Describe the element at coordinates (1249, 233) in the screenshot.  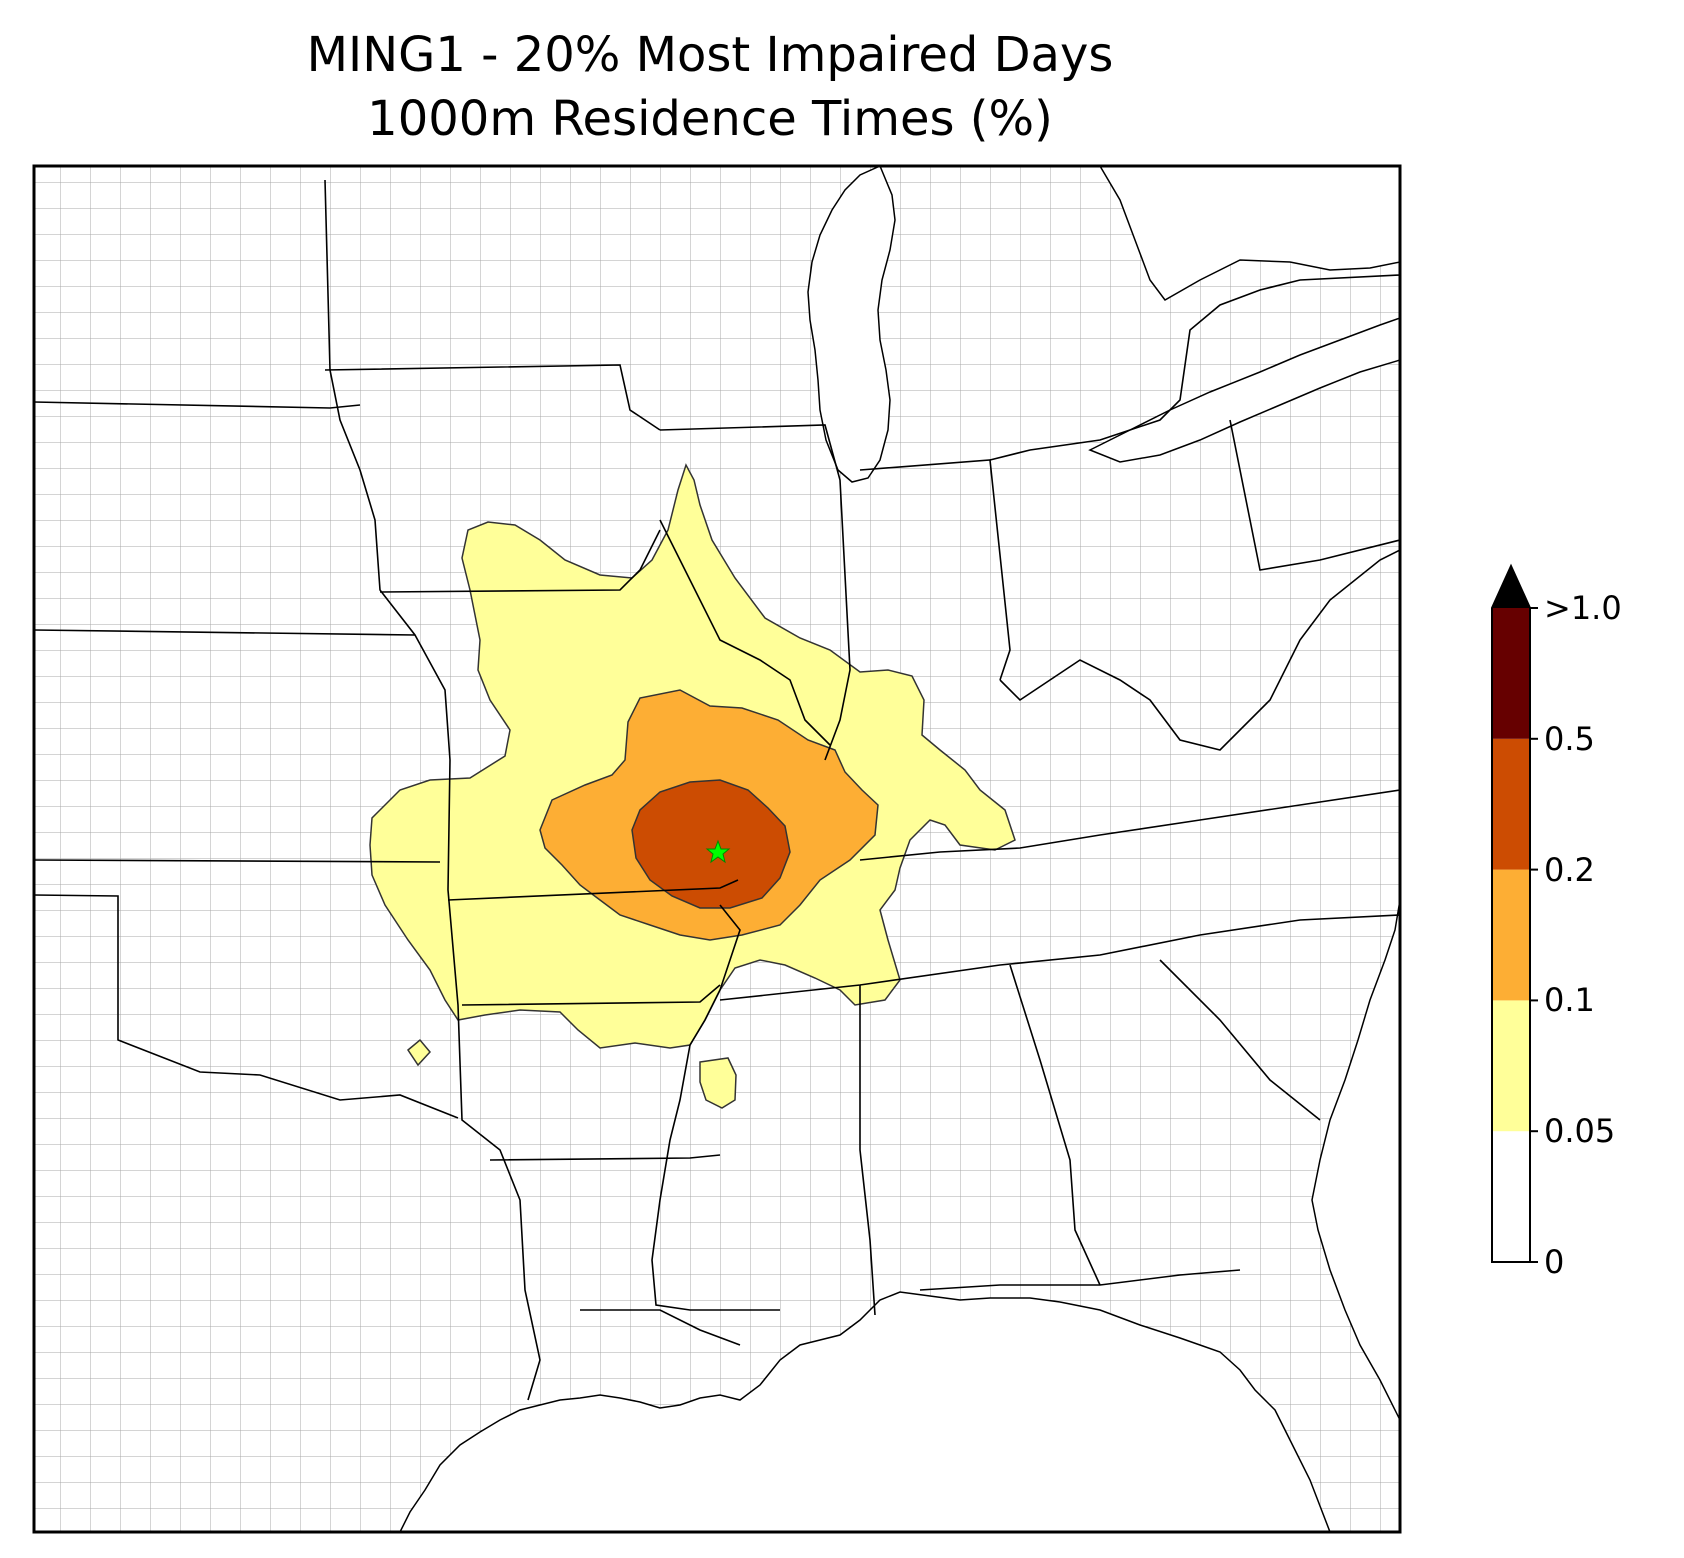
I see `lake-huron` at that location.